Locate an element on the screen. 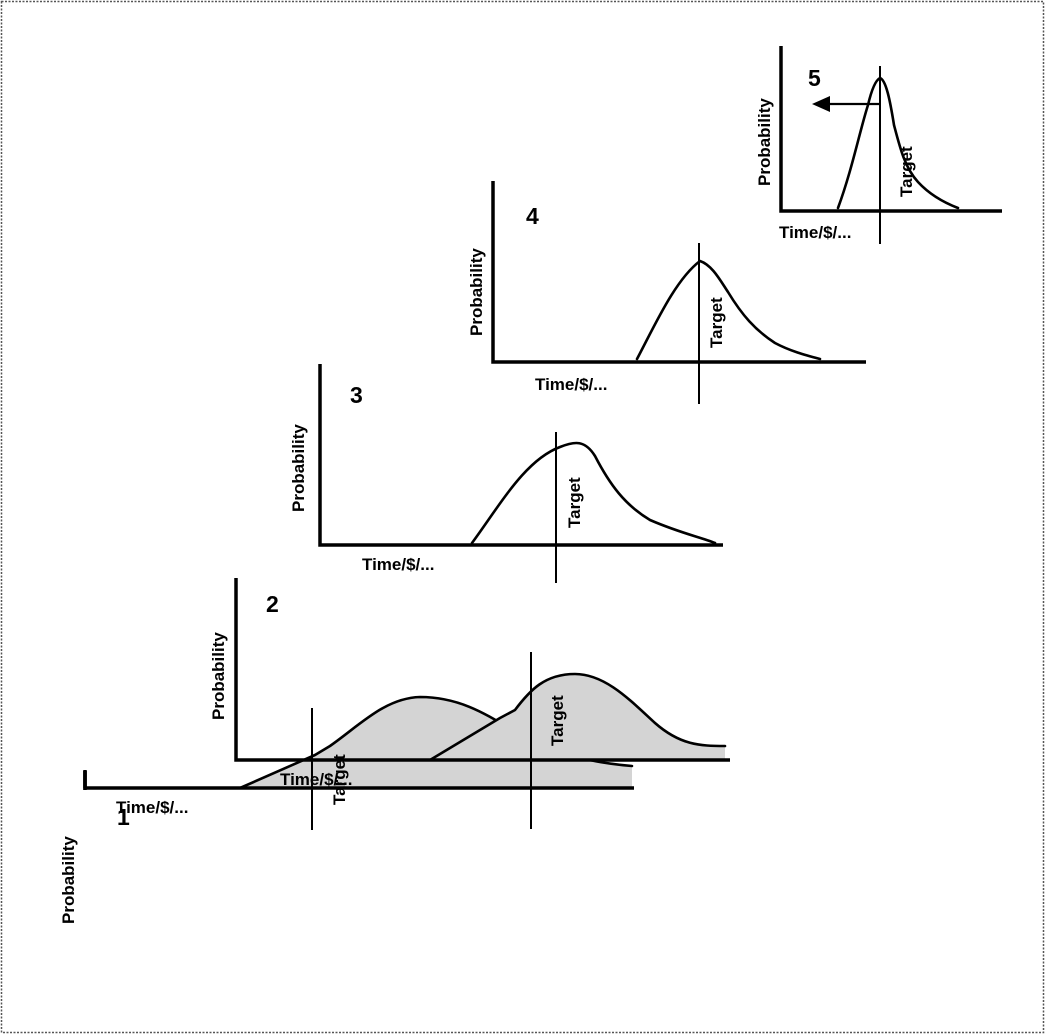  panel-5-number: 5 is located at coordinates (814, 78).